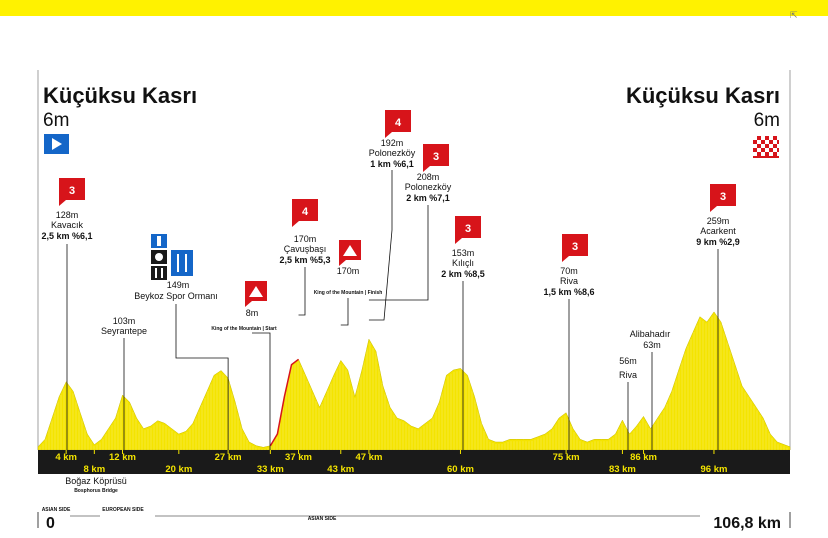 The image size is (828, 538). Describe the element at coordinates (414, 8) in the screenshot. I see `top-banner` at that location.